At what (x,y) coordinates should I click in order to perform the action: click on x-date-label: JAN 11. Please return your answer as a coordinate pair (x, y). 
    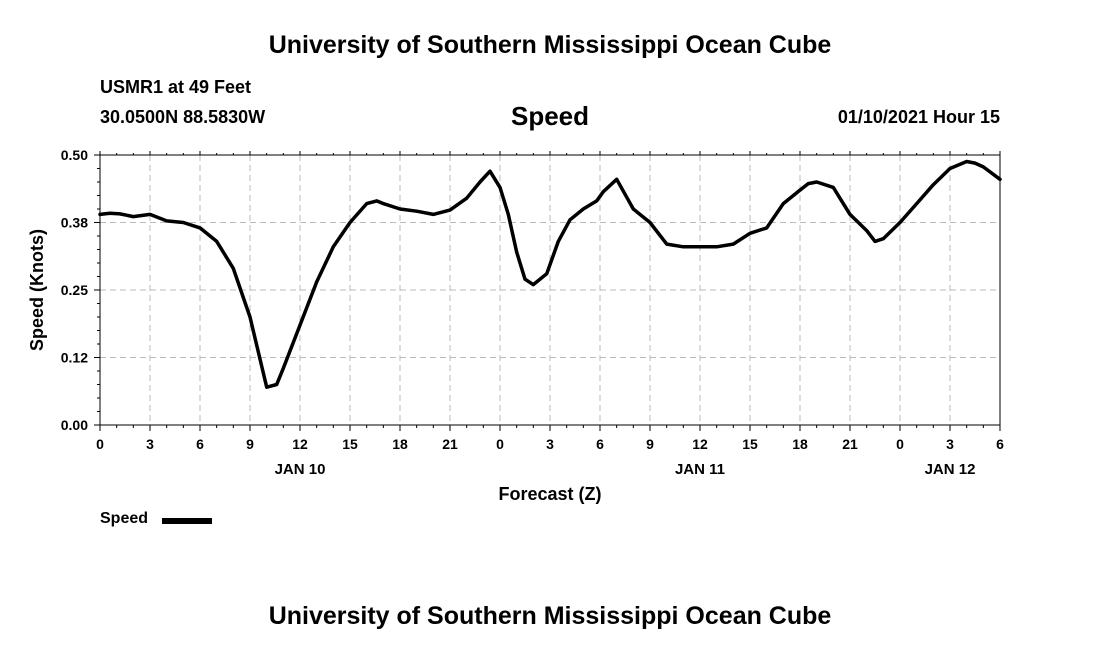
    Looking at the image, I should click on (700, 469).